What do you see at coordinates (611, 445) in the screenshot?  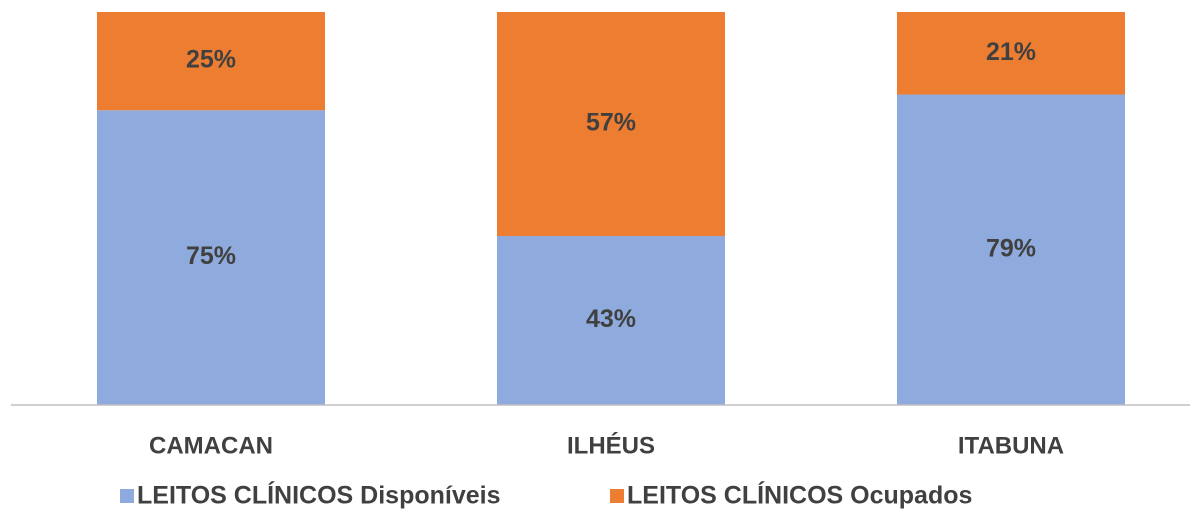 I see `x-tick-label: ILHÉUS` at bounding box center [611, 445].